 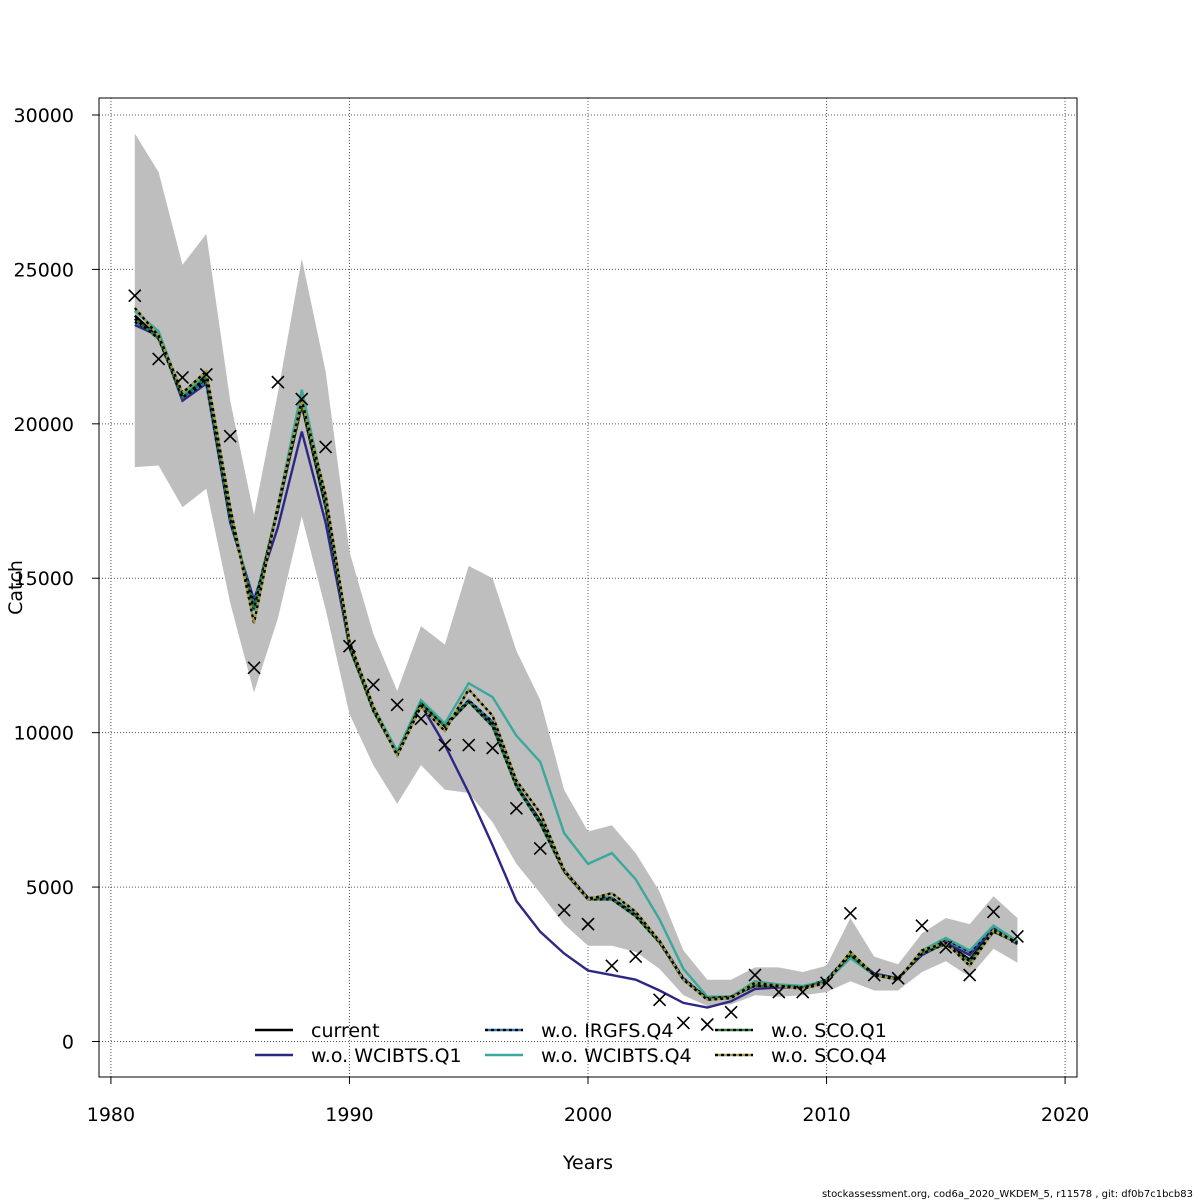 I want to click on legend-label: w.o. WCIBTS.Q1, so click(x=386, y=1056).